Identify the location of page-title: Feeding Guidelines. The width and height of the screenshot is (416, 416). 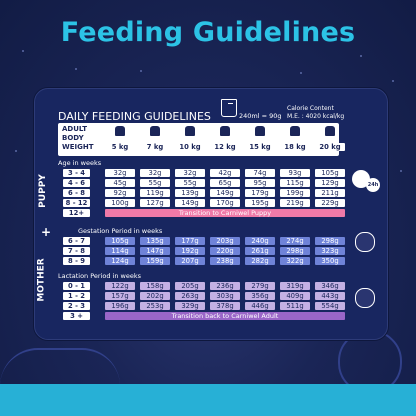
(208, 32).